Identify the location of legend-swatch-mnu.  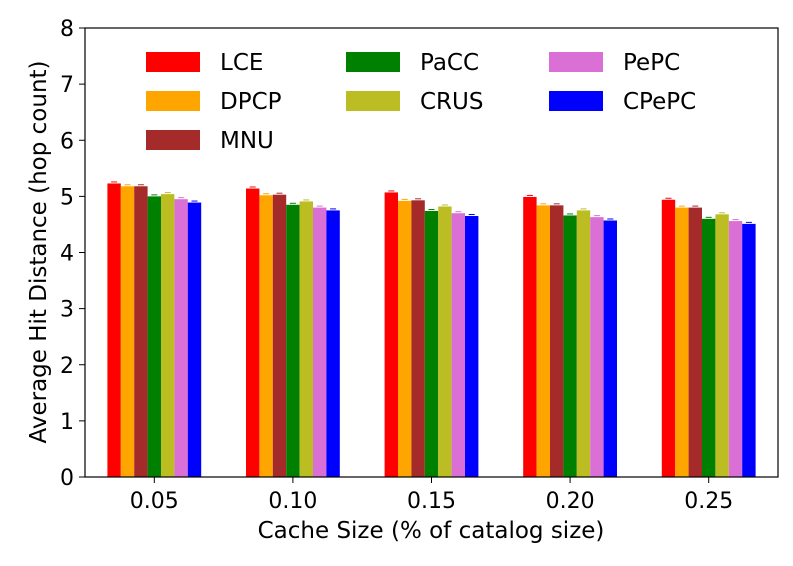
(173, 140).